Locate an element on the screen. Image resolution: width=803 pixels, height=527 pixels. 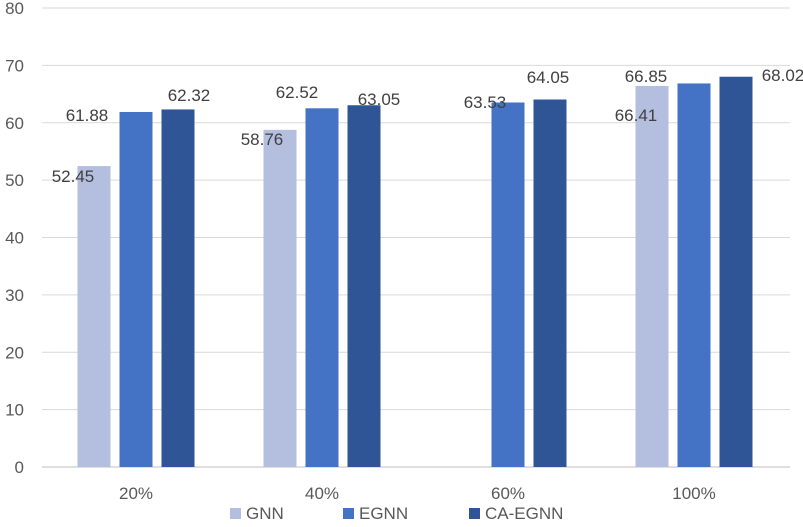
legend-label-egnn: EGNN is located at coordinates (383, 513).